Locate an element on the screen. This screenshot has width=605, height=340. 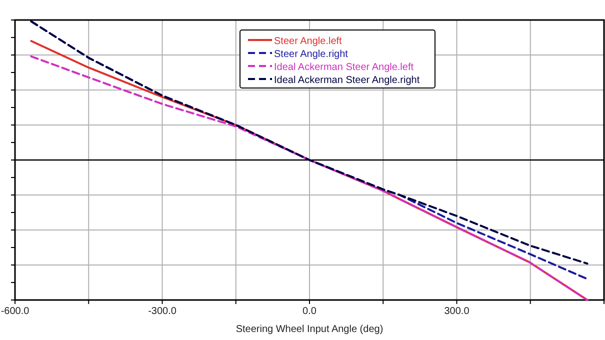
legend-label: Ideal Ackerman Steer Angle.left is located at coordinates (344, 67).